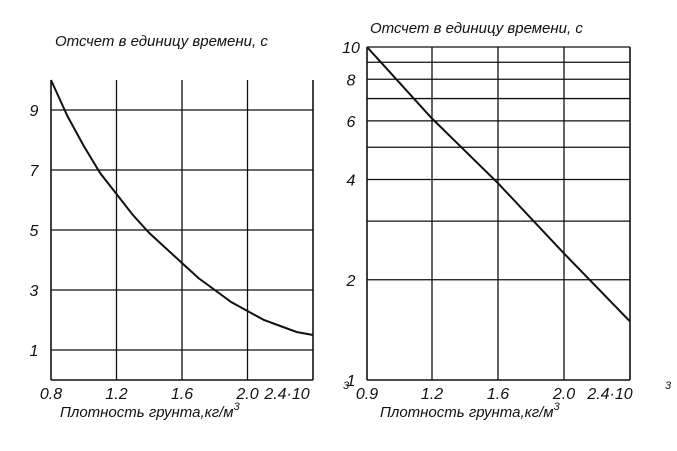 Image resolution: width=677 pixels, height=451 pixels. What do you see at coordinates (351, 80) in the screenshot?
I see `right-y-tick-label: 8` at bounding box center [351, 80].